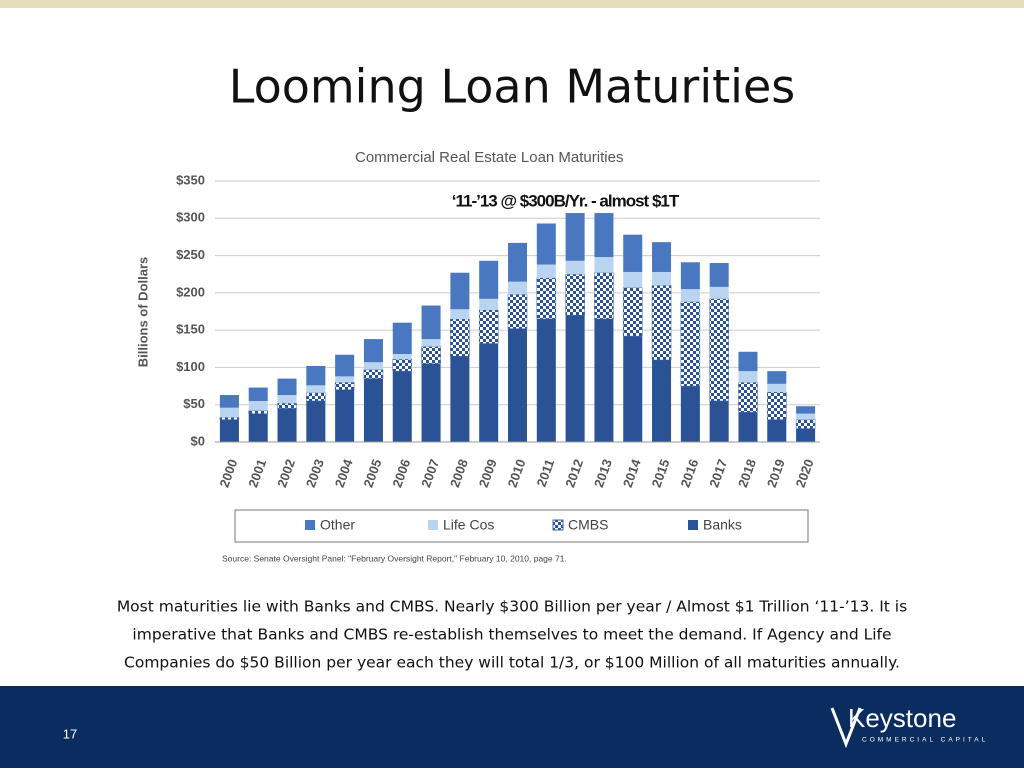 This screenshot has height=773, width=1024. I want to click on x-tick-label: 2011, so click(546, 473).